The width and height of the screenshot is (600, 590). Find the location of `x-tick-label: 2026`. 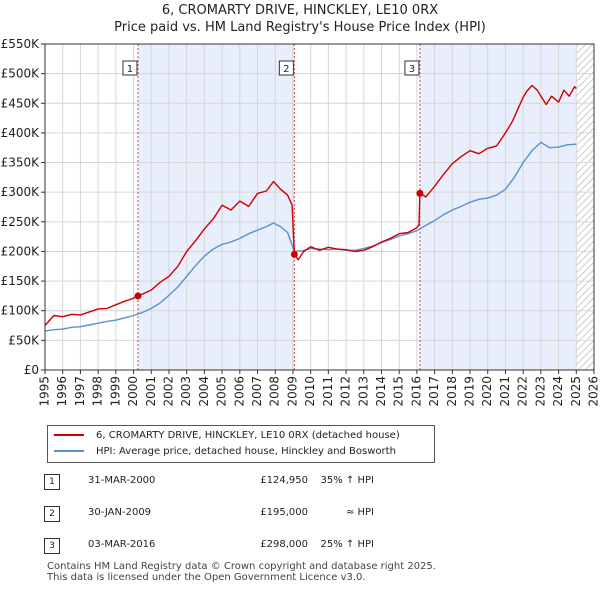

x-tick-label: 2026 is located at coordinates (593, 391).